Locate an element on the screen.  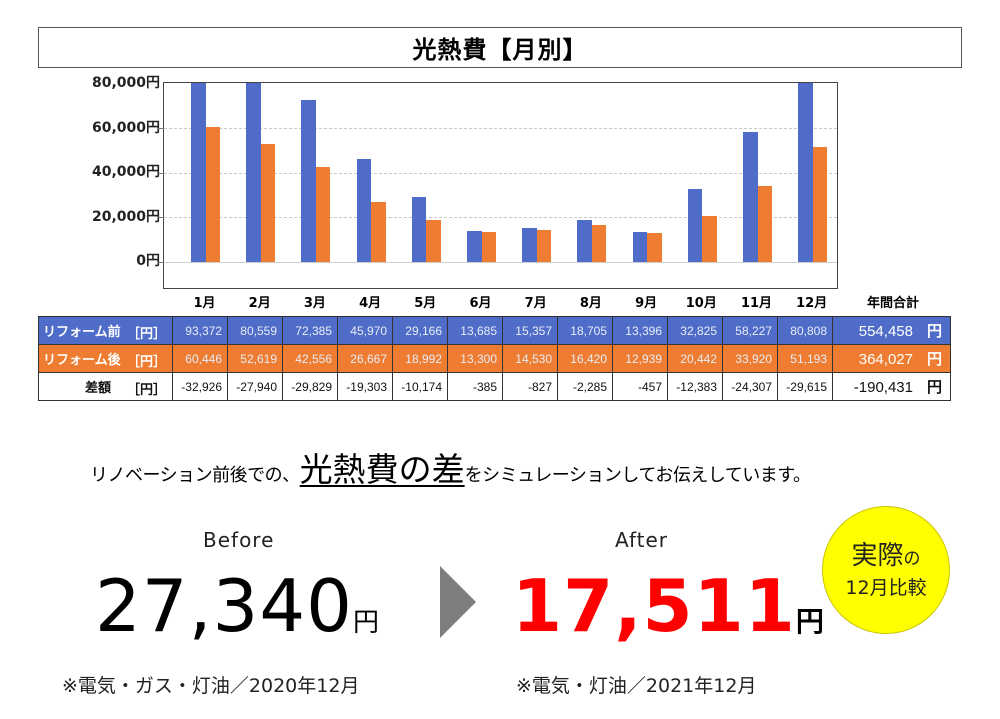
total-value: -190,431 is located at coordinates (883, 387).